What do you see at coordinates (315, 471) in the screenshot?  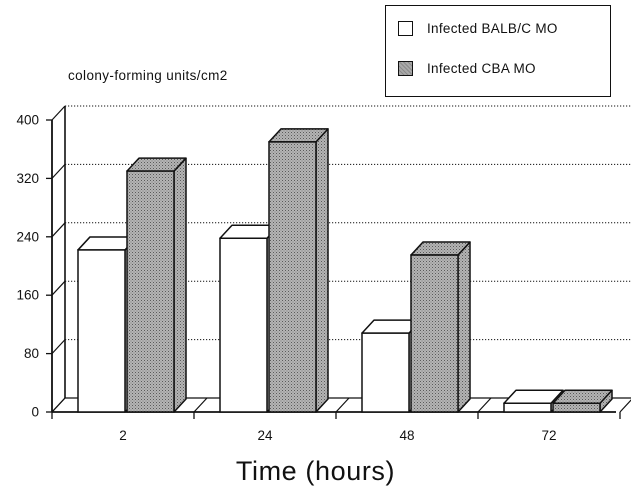 I see `x-axis-label: Time (hours)` at bounding box center [315, 471].